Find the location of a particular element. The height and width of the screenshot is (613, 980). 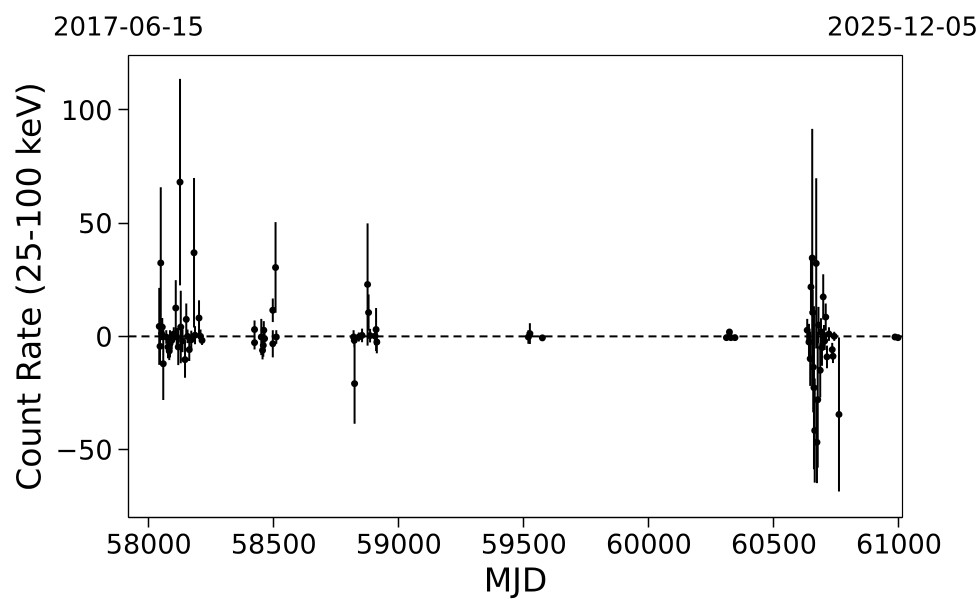

y-axis-title: Count Rate (25-100 keV) is located at coordinates (29, 286).